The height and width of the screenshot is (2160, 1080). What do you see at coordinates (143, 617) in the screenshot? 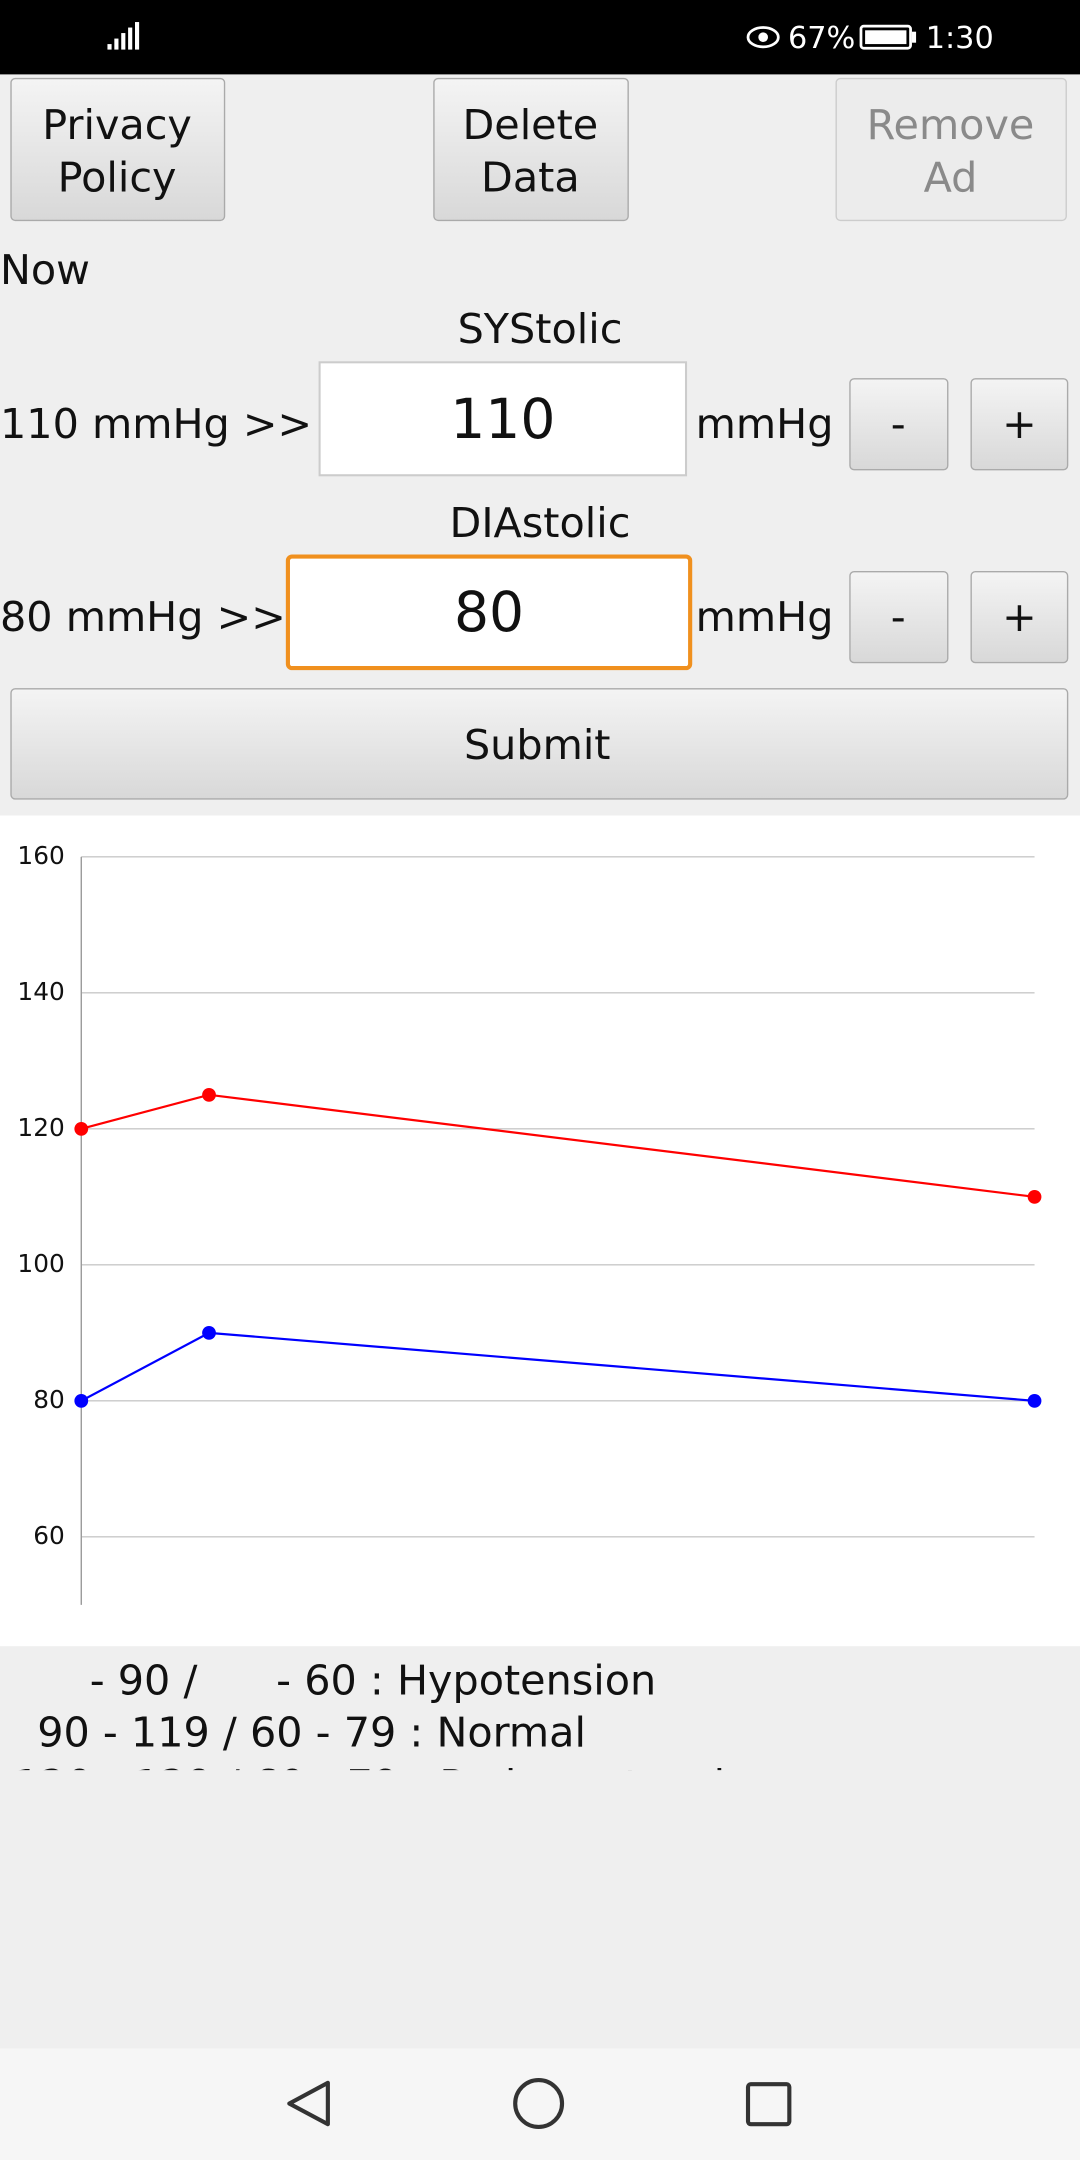
I see `diastolic-current: 80 mmHg >>` at bounding box center [143, 617].